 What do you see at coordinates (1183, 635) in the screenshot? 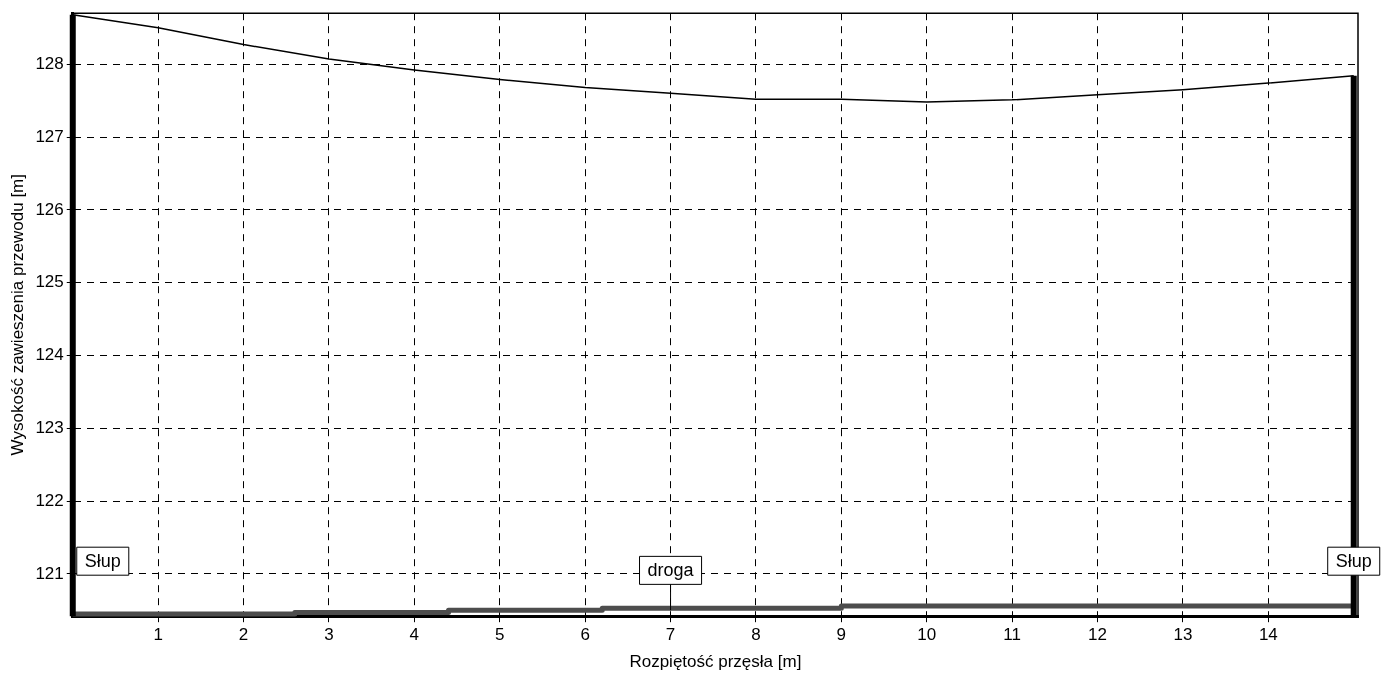
I see `x-tick-label: 13` at bounding box center [1183, 635].